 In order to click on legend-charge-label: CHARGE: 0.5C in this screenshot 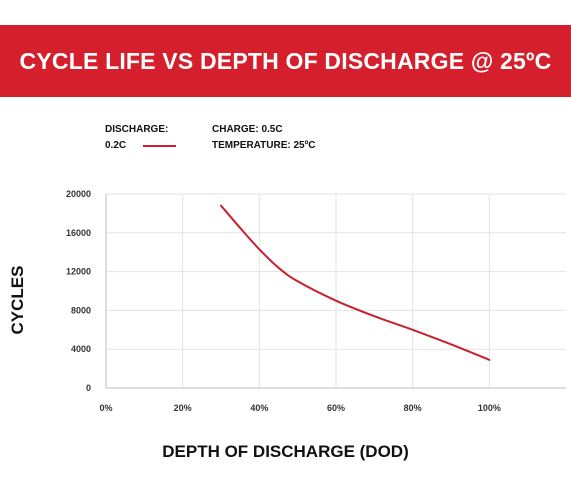, I will do `click(247, 129)`.